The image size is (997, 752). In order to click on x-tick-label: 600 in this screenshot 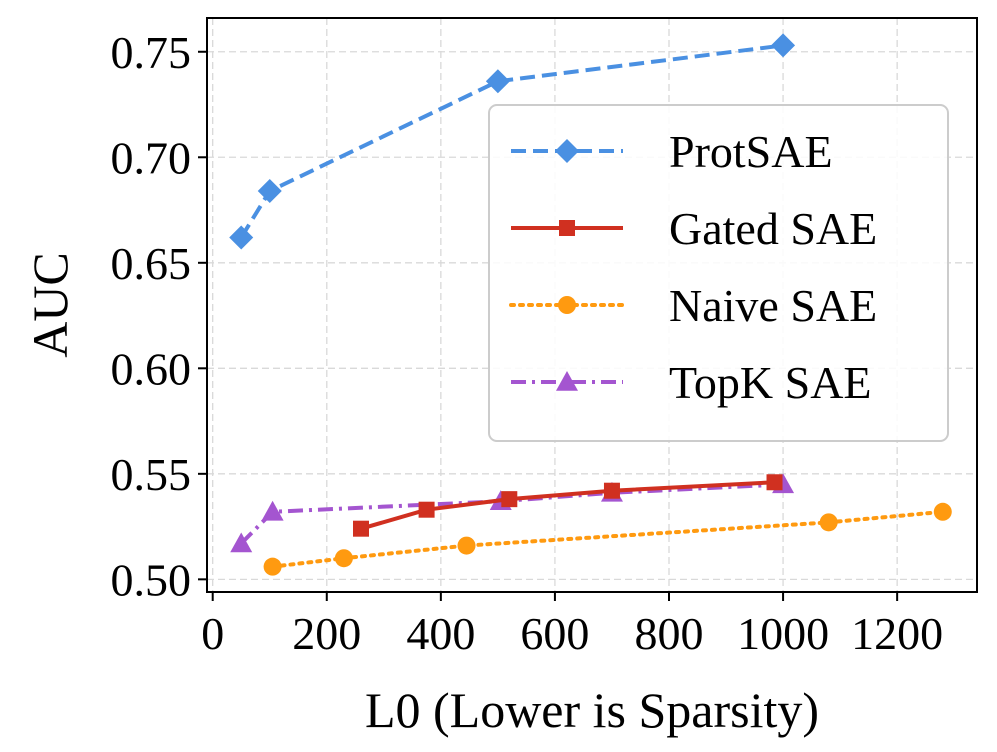, I will do `click(554, 633)`.